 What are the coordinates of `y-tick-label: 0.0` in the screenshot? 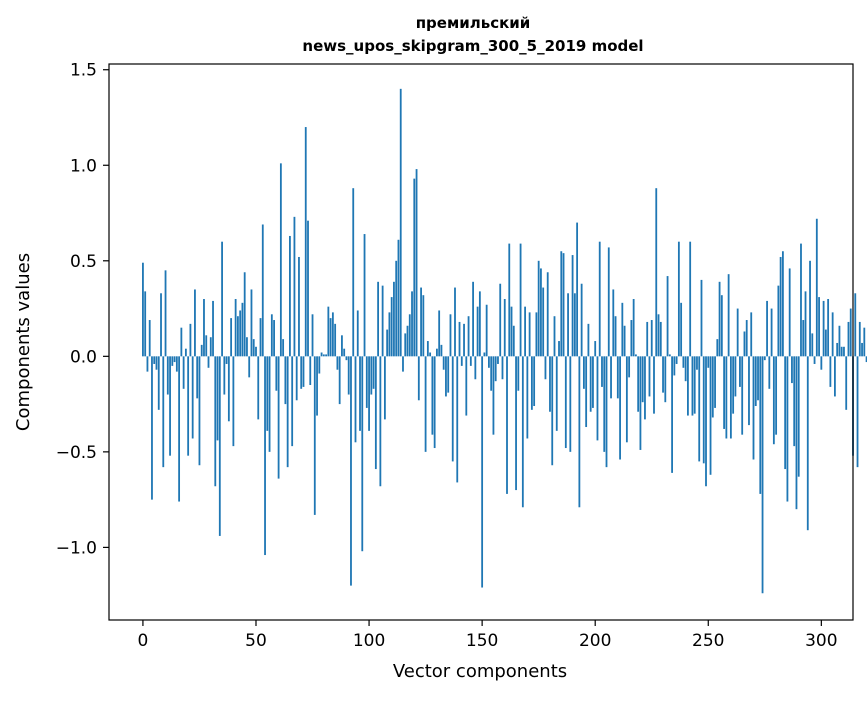 It's located at (83, 357).